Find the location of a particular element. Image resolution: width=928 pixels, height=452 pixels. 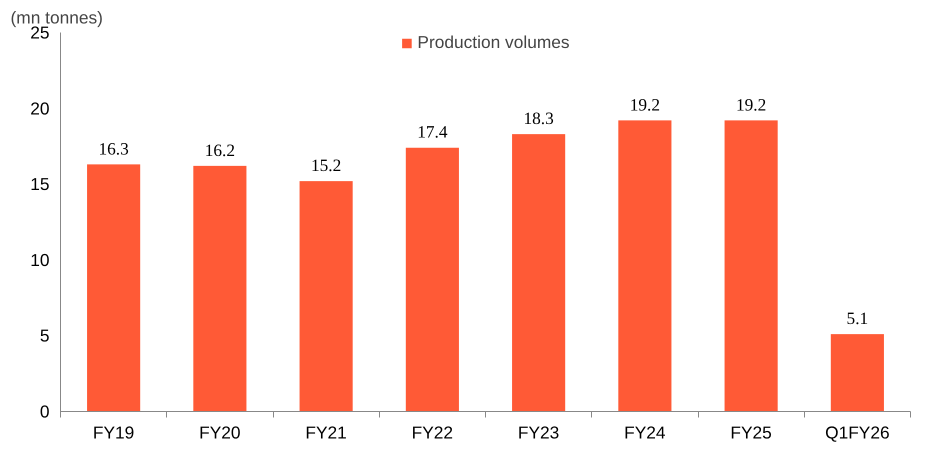

data-label: 17.4 is located at coordinates (432, 132).